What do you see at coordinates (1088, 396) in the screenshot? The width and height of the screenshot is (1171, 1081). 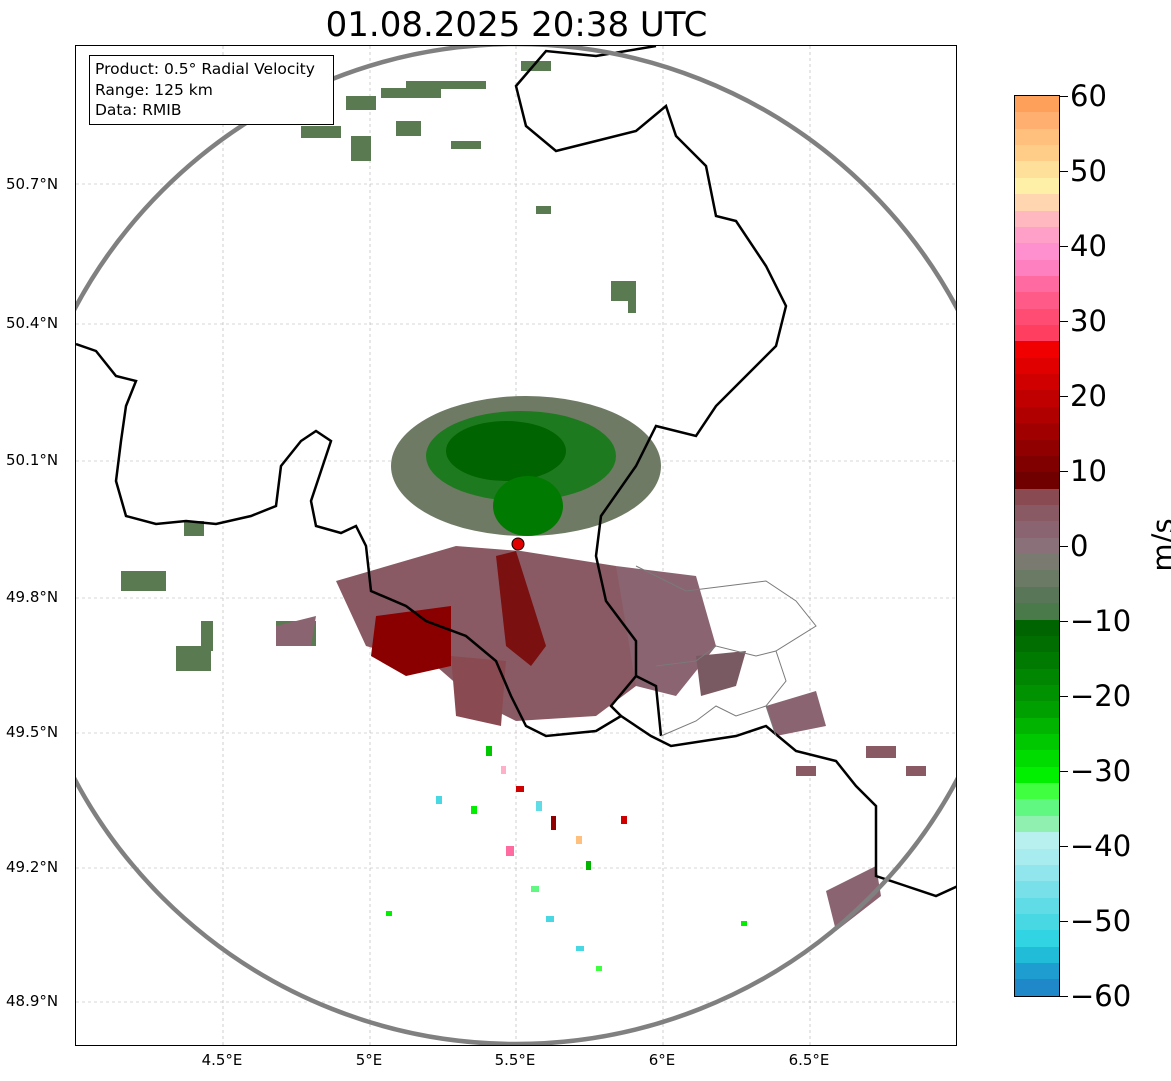 I see `colorbar-tick-label: 20` at bounding box center [1088, 396].